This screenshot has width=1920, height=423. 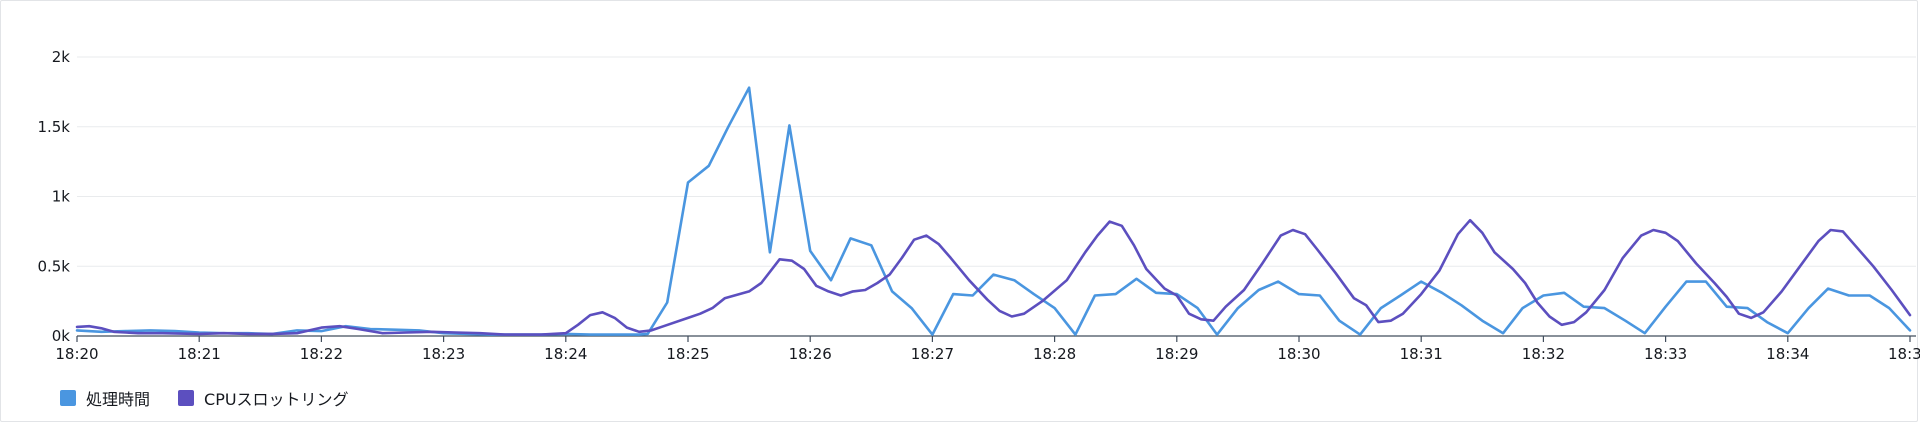 What do you see at coordinates (1904, 354) in the screenshot?
I see `x-tick-label: 18:3` at bounding box center [1904, 354].